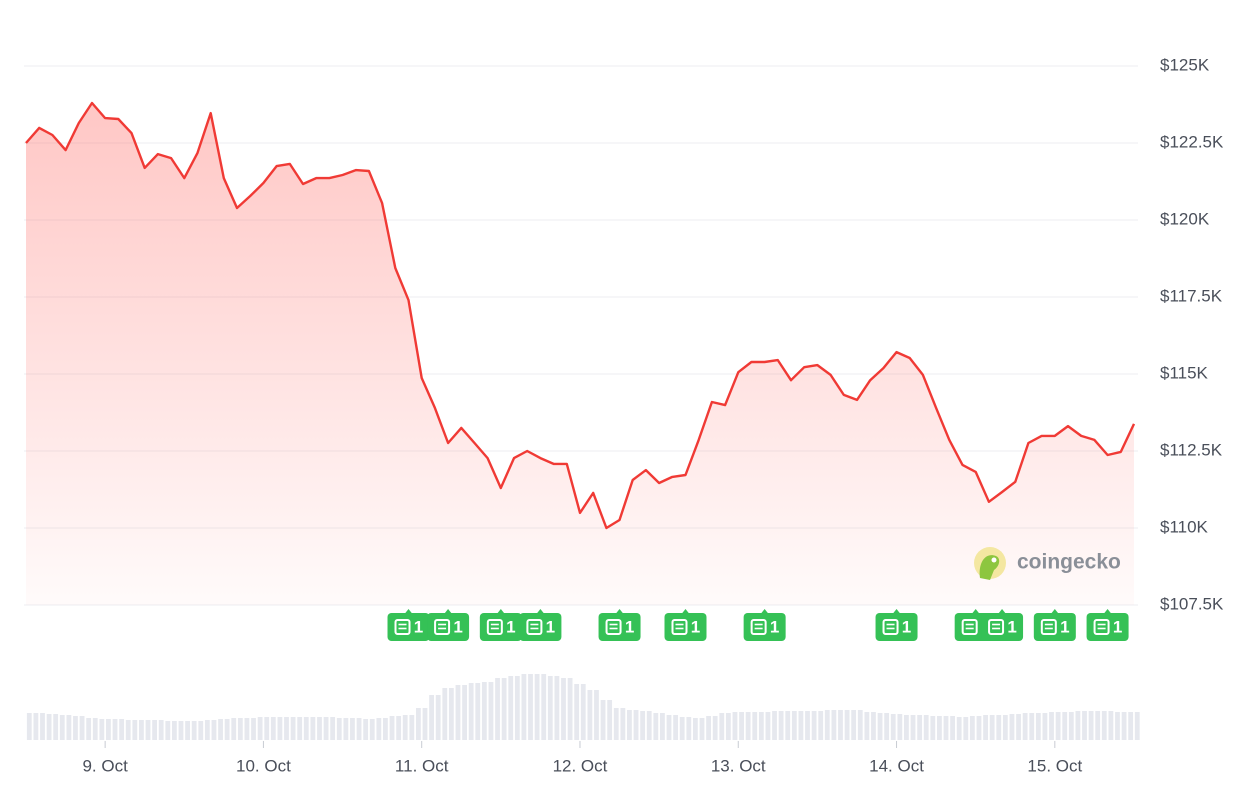  What do you see at coordinates (896, 765) in the screenshot?
I see `x-tick-label: 14. Oct` at bounding box center [896, 765].